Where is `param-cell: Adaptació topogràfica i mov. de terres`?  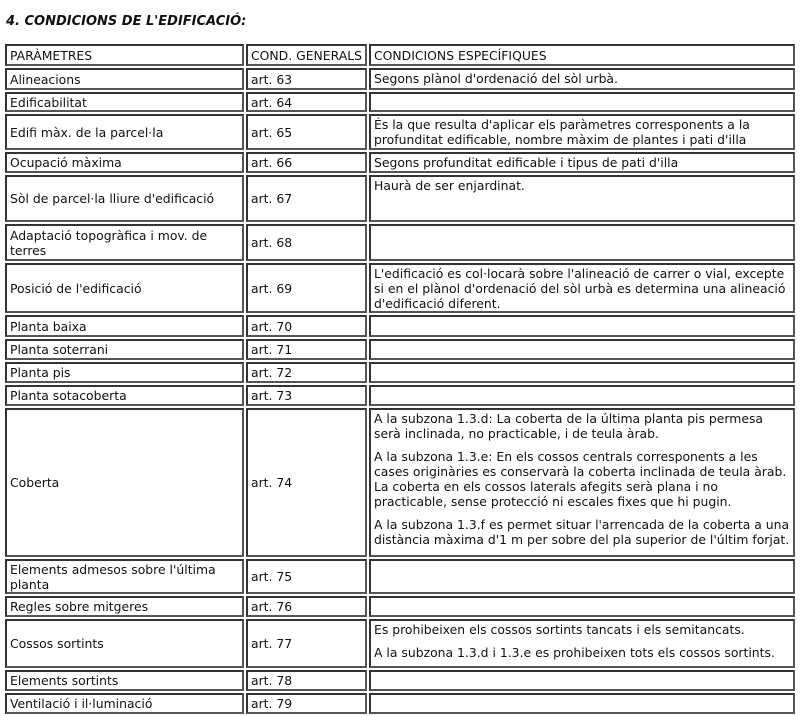
param-cell: Adaptació topogràfica i mov. de terres is located at coordinates (124, 242).